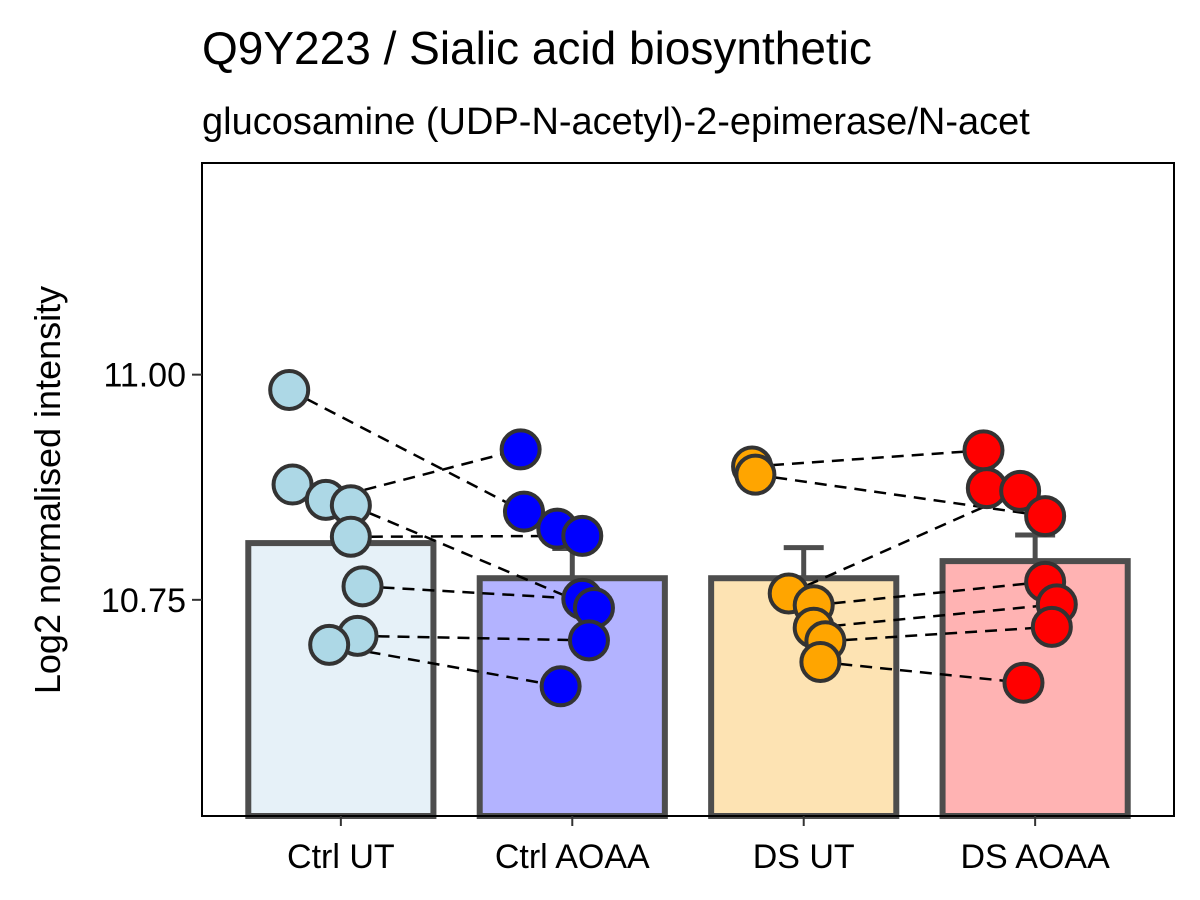 The image size is (1200, 900). I want to click on y-tick-label: 11.00, so click(144, 376).